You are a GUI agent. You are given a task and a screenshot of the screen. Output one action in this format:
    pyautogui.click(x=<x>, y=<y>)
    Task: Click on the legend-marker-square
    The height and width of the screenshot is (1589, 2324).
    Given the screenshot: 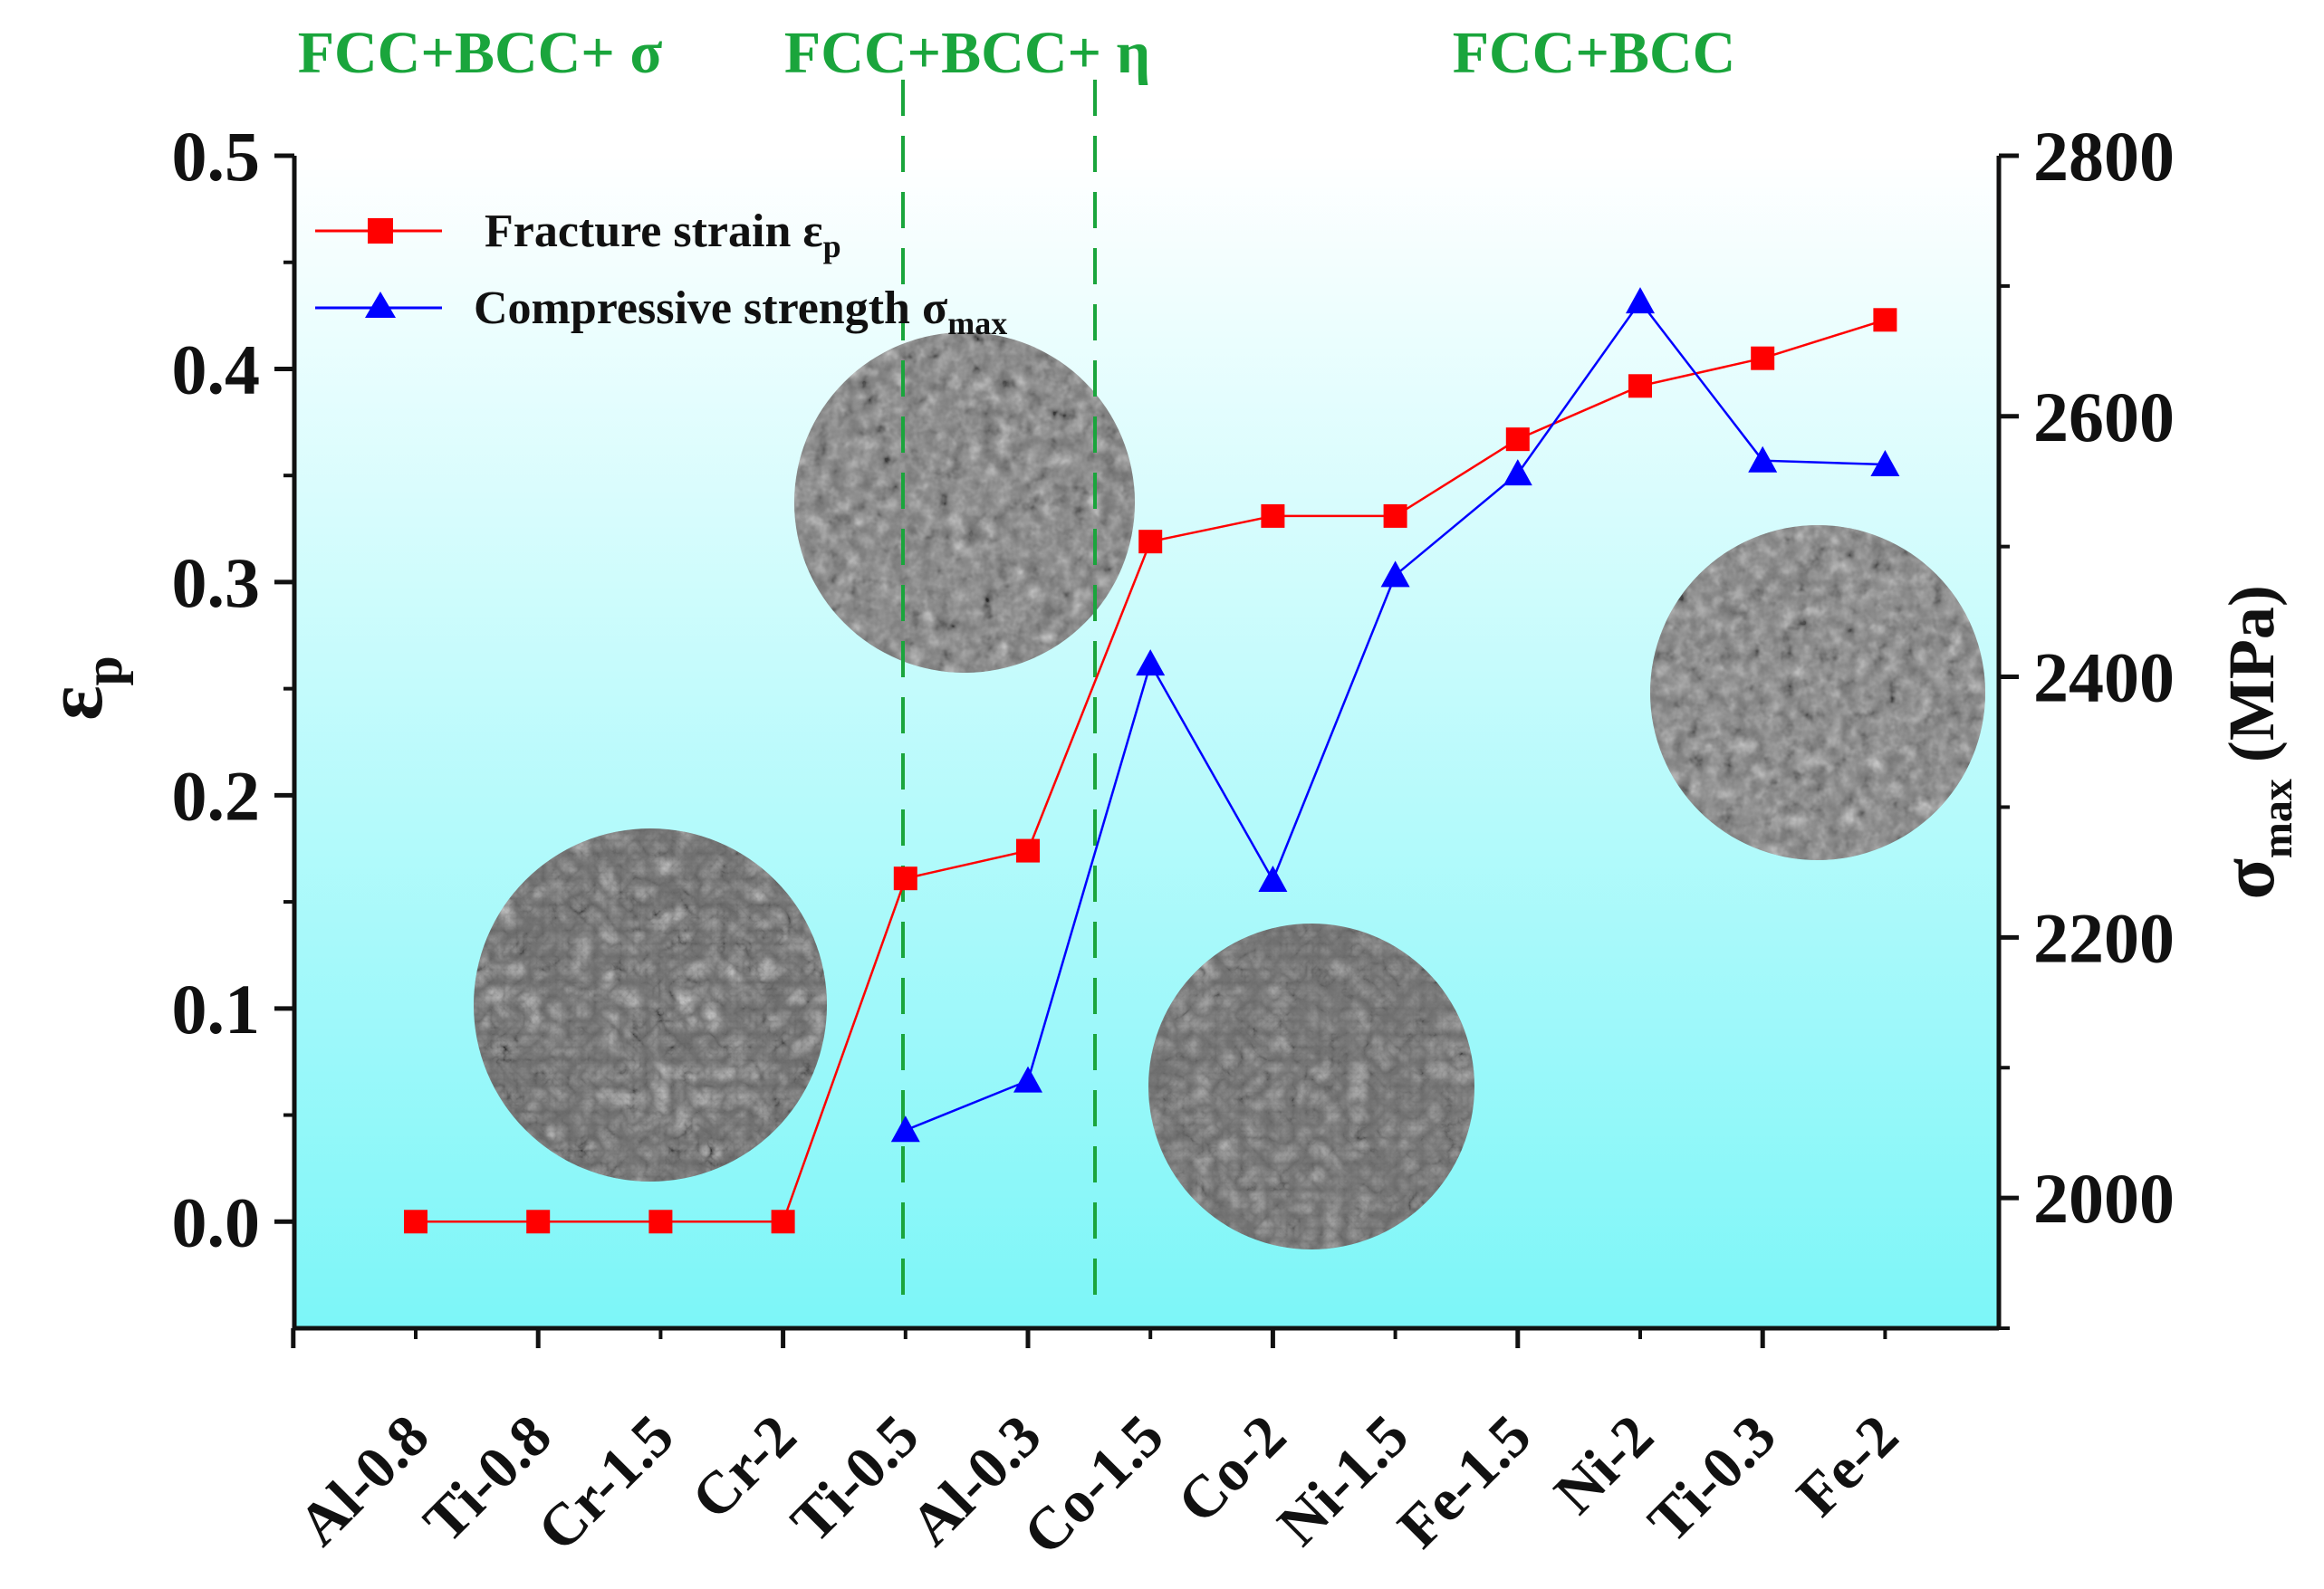 What is the action you would take?
    pyautogui.click(x=380, y=231)
    